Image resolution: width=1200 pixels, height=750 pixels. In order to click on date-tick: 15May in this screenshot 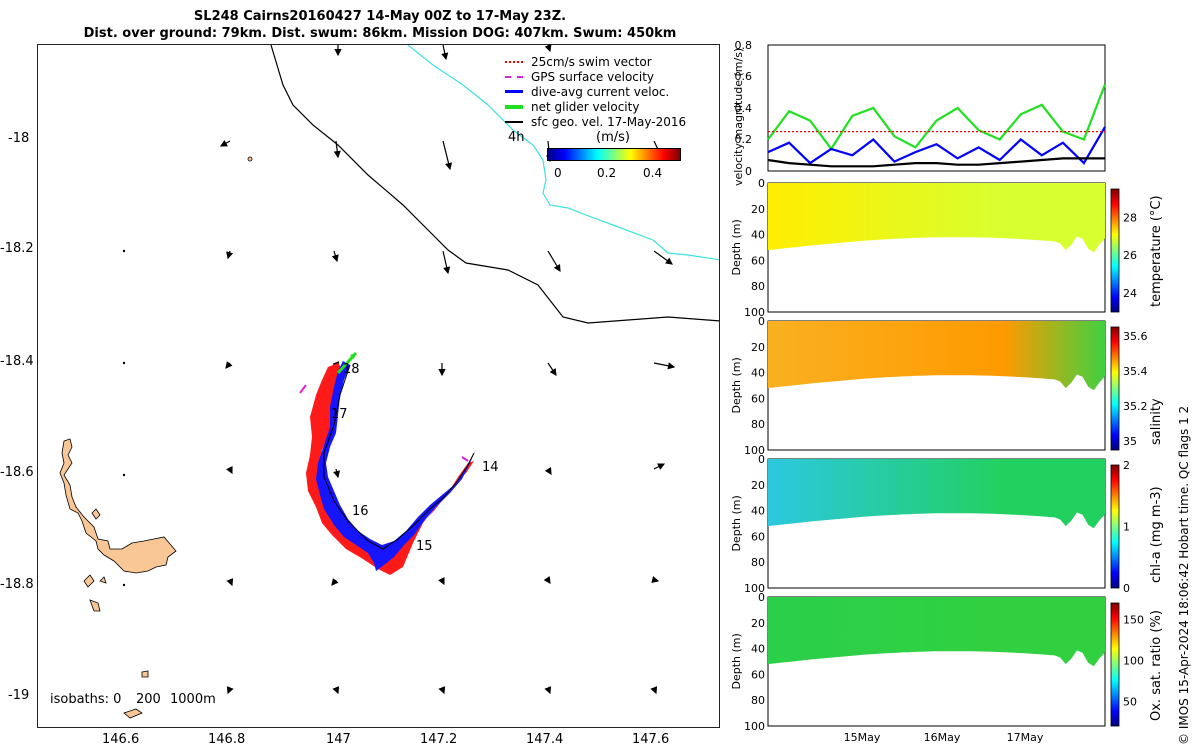, I will do `click(862, 737)`.